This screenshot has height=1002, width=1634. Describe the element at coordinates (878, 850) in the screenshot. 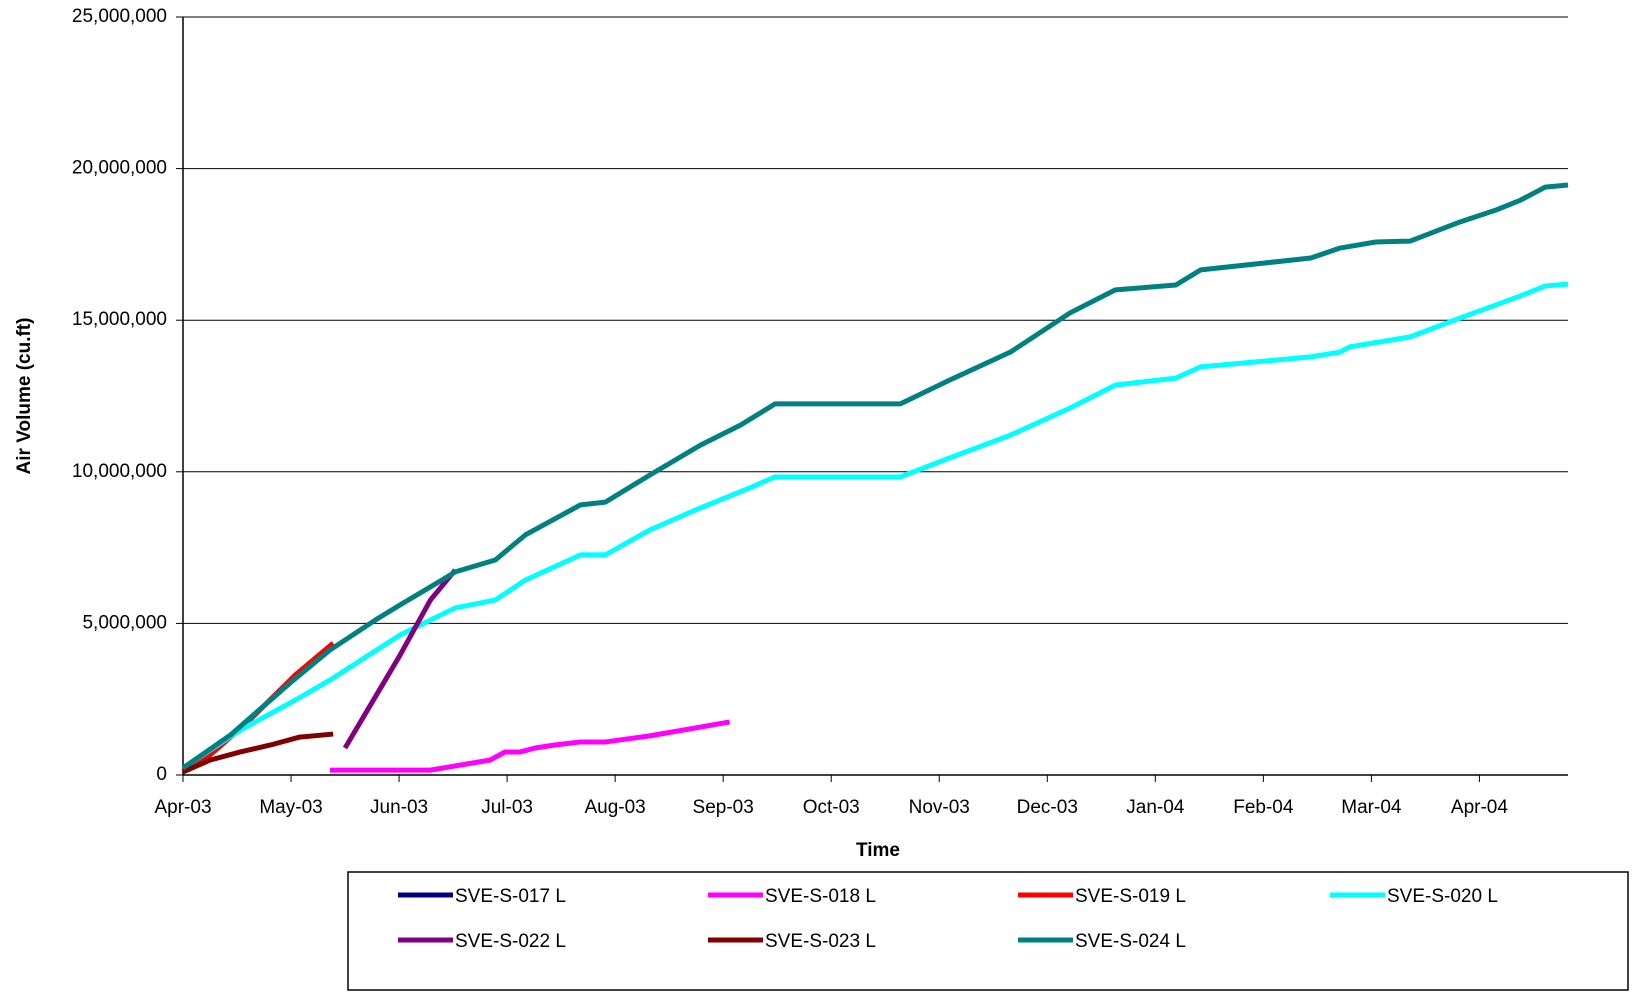

I see `x-axis-title: Time` at that location.